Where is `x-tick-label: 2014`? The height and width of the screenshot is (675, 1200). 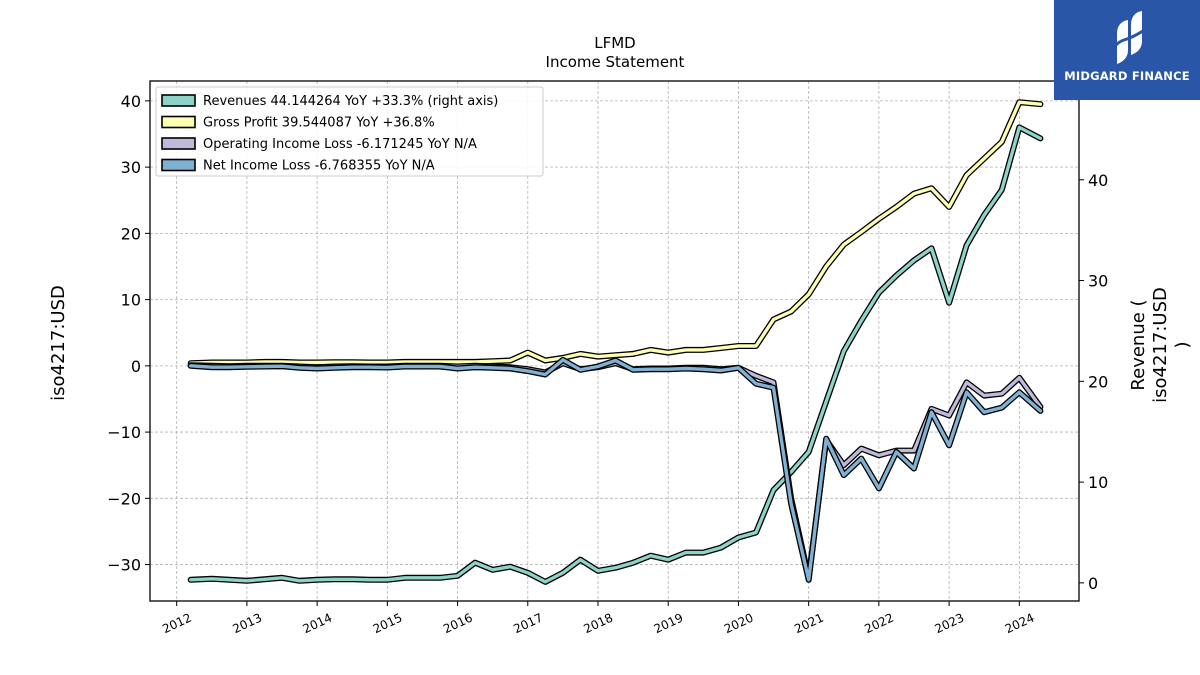
x-tick-label: 2014 is located at coordinates (318, 624).